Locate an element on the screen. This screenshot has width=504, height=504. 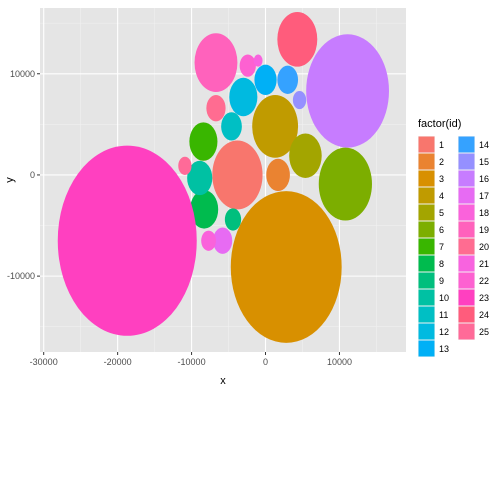
legend-label-23: 23 is located at coordinates (484, 298).